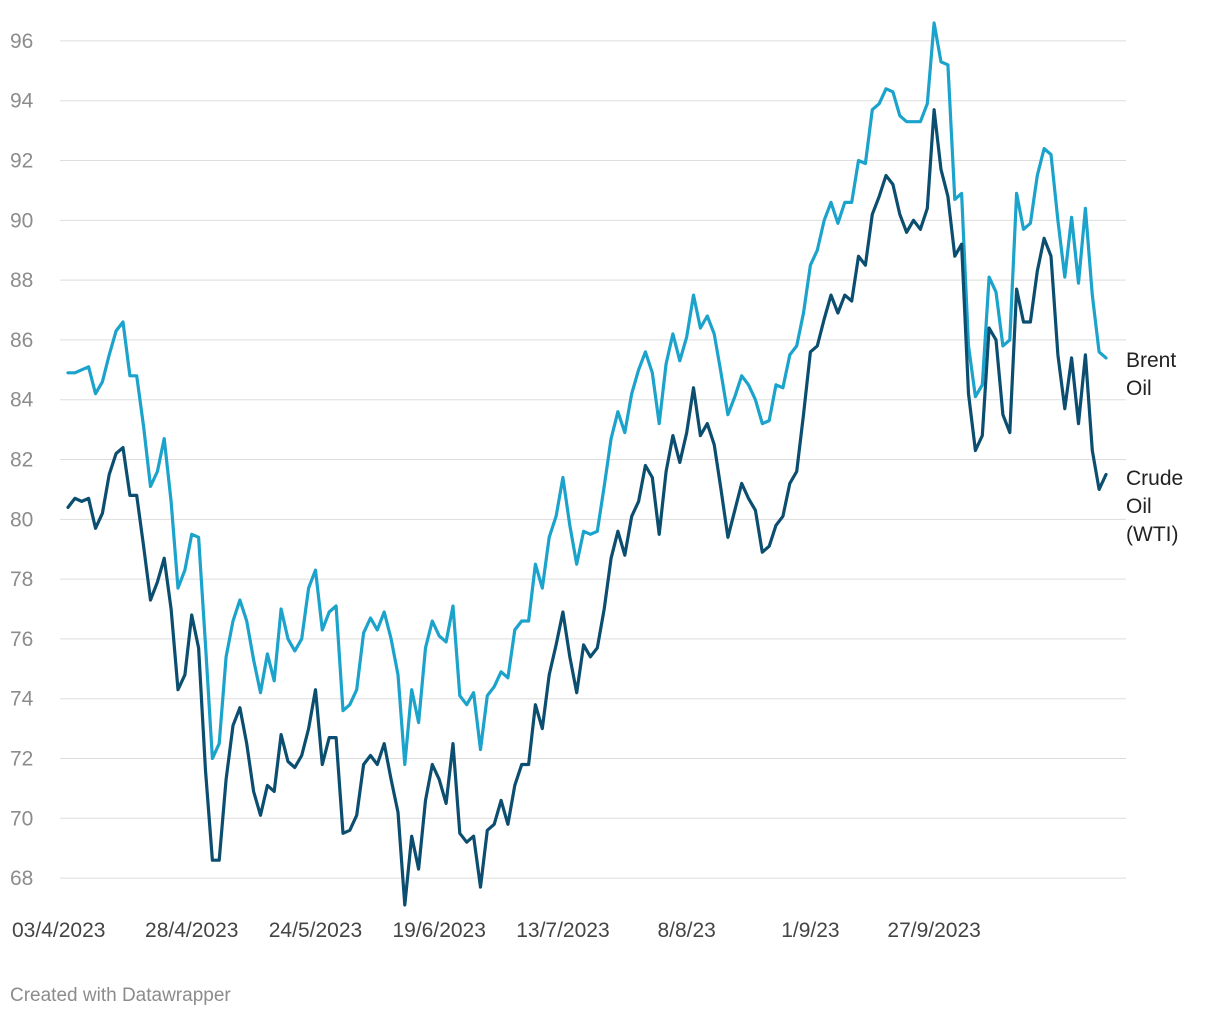 This screenshot has width=1220, height=1020. I want to click on y-tick-label: 82, so click(21, 460).